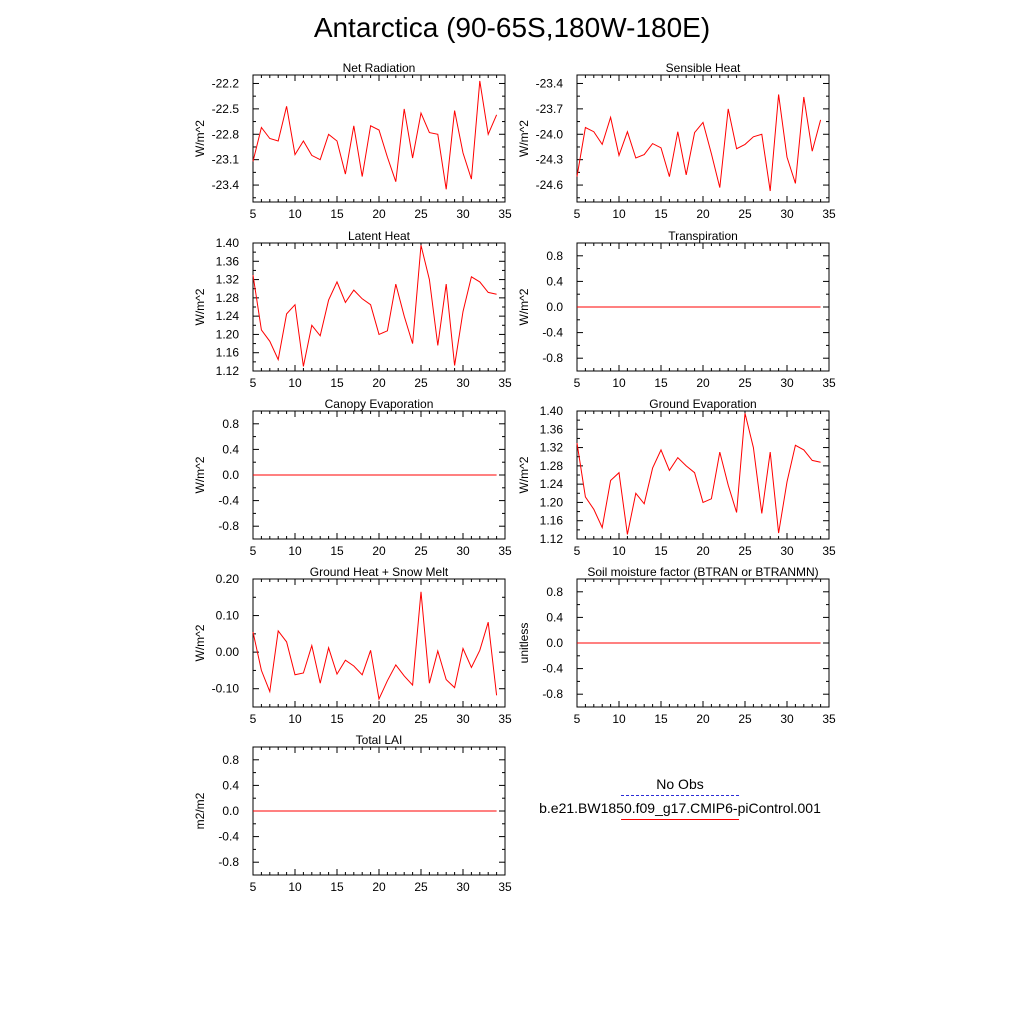 Image resolution: width=1024 pixels, height=1024 pixels. What do you see at coordinates (703, 68) in the screenshot?
I see `panel-title: Sensible Heat` at bounding box center [703, 68].